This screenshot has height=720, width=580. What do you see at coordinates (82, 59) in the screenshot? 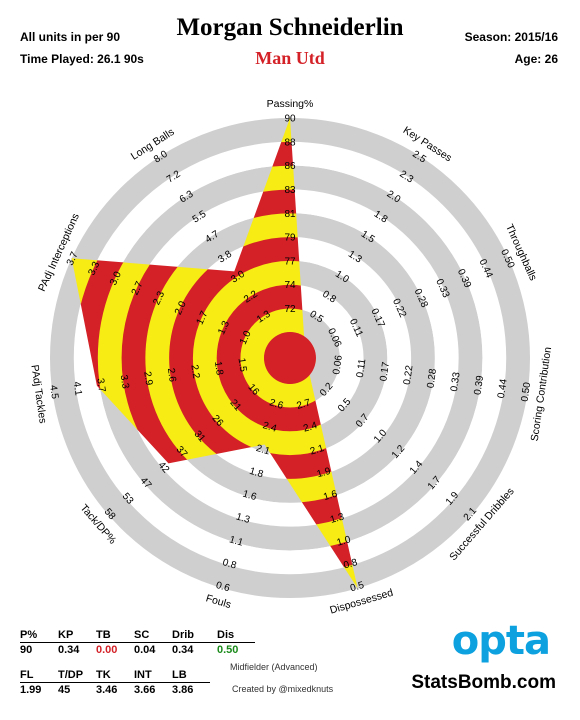
I see `time-played: Time Played: 26.1 90s` at bounding box center [82, 59].